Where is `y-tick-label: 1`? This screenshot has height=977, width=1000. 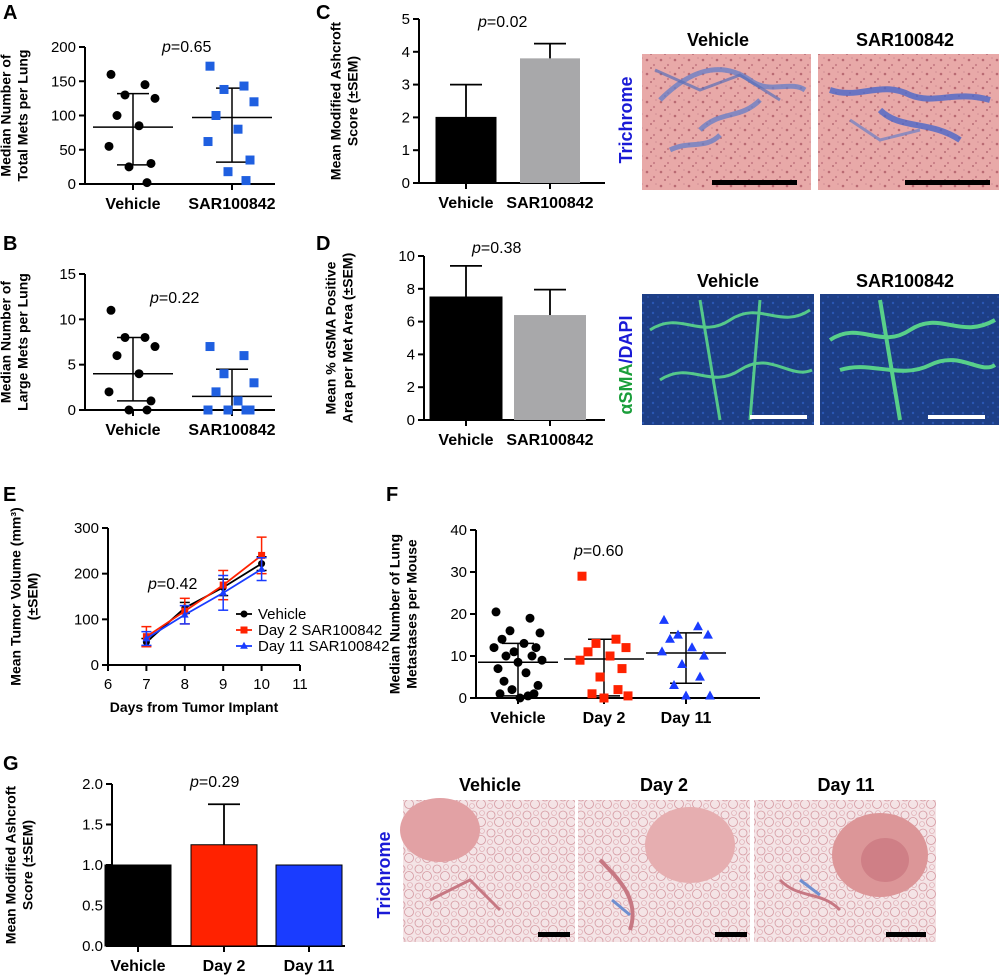 y-tick-label: 1 is located at coordinates (406, 150).